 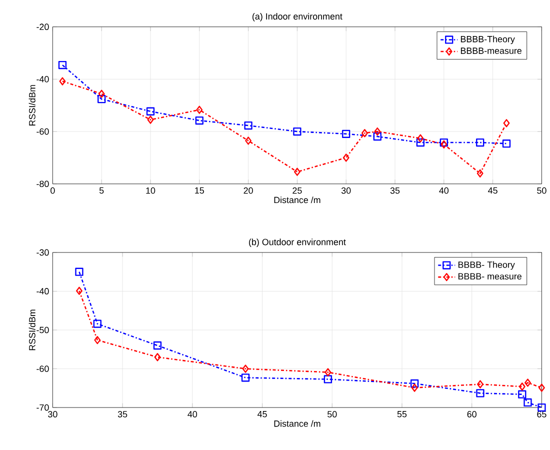 I want to click on y-tick-label: -30, so click(x=42, y=252).